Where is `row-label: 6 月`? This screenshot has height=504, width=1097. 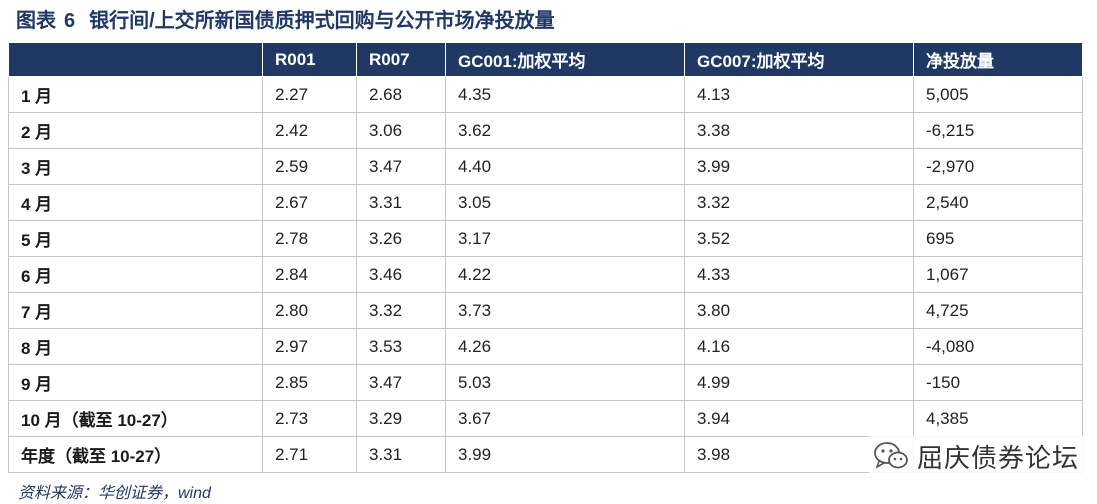 row-label: 6 月 is located at coordinates (135, 274).